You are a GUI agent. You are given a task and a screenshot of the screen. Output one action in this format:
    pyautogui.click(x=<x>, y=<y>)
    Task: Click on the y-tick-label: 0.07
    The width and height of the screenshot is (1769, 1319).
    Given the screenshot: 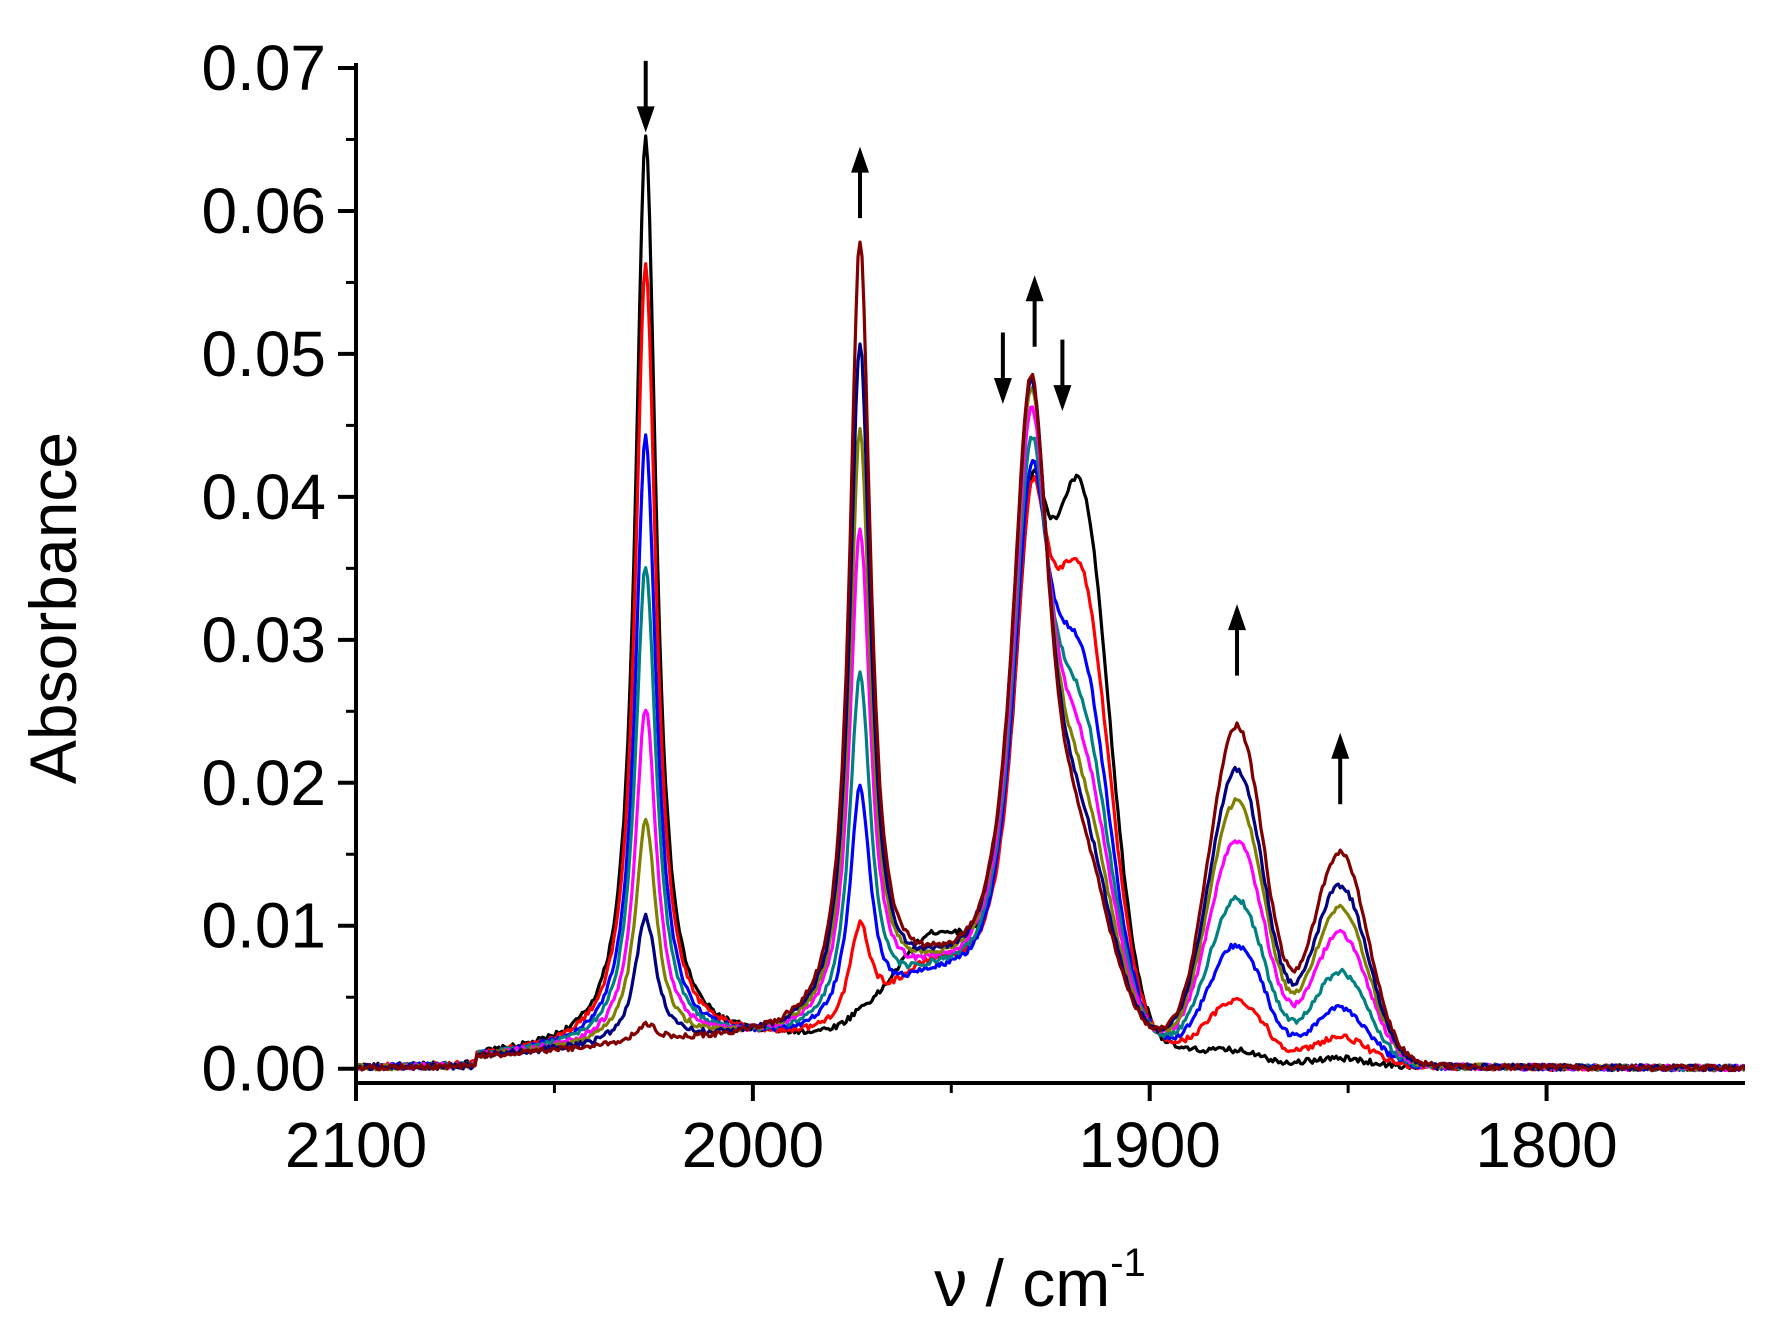 What is the action you would take?
    pyautogui.click(x=263, y=68)
    